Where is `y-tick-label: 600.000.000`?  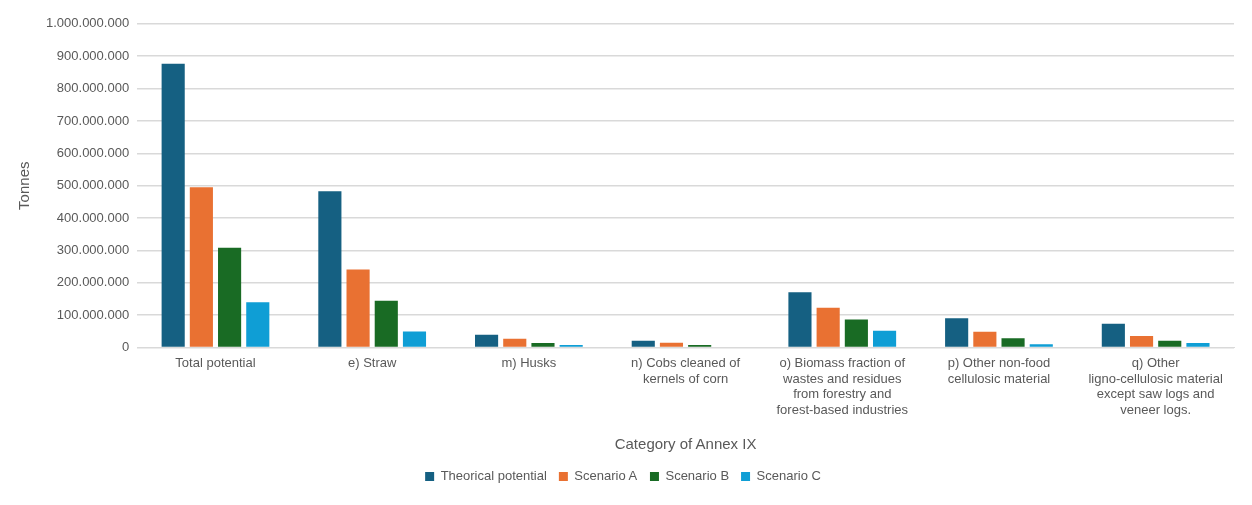 y-tick-label: 600.000.000 is located at coordinates (93, 152).